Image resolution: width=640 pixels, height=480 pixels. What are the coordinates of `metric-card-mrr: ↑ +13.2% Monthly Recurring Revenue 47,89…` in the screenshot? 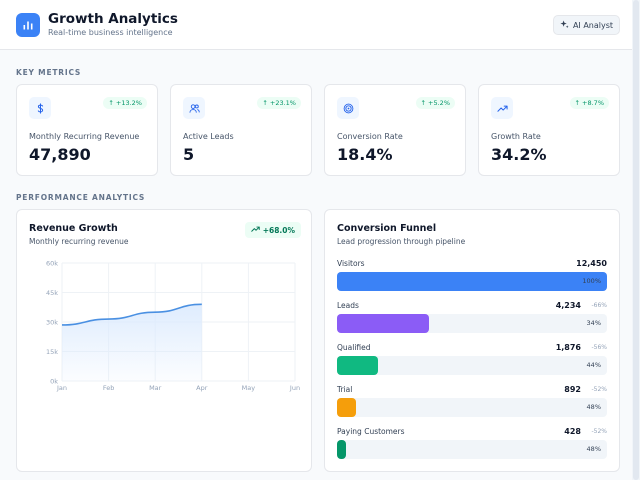 It's located at (87, 130).